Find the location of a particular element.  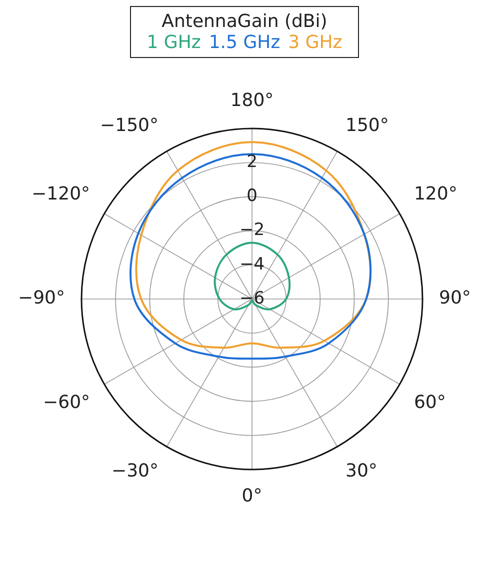

spoke-label: −120° is located at coordinates (61, 193).